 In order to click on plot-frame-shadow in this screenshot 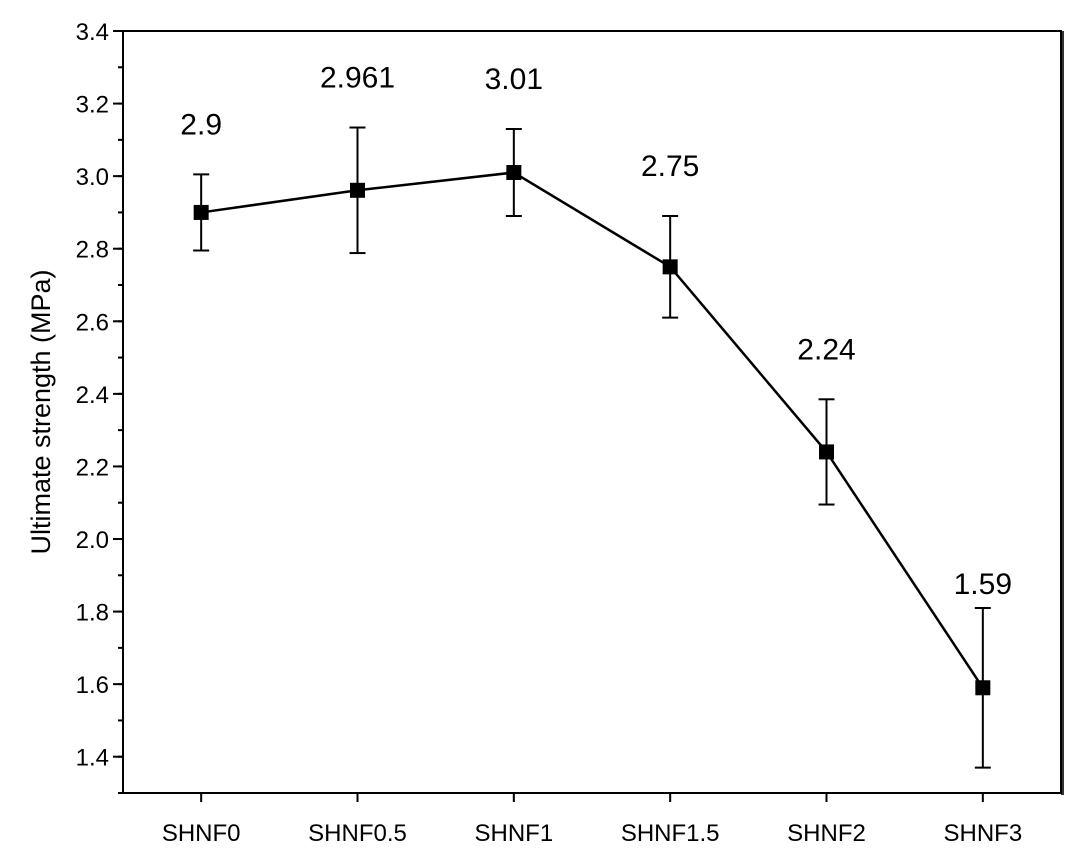, I will do `click(1062, 413)`.